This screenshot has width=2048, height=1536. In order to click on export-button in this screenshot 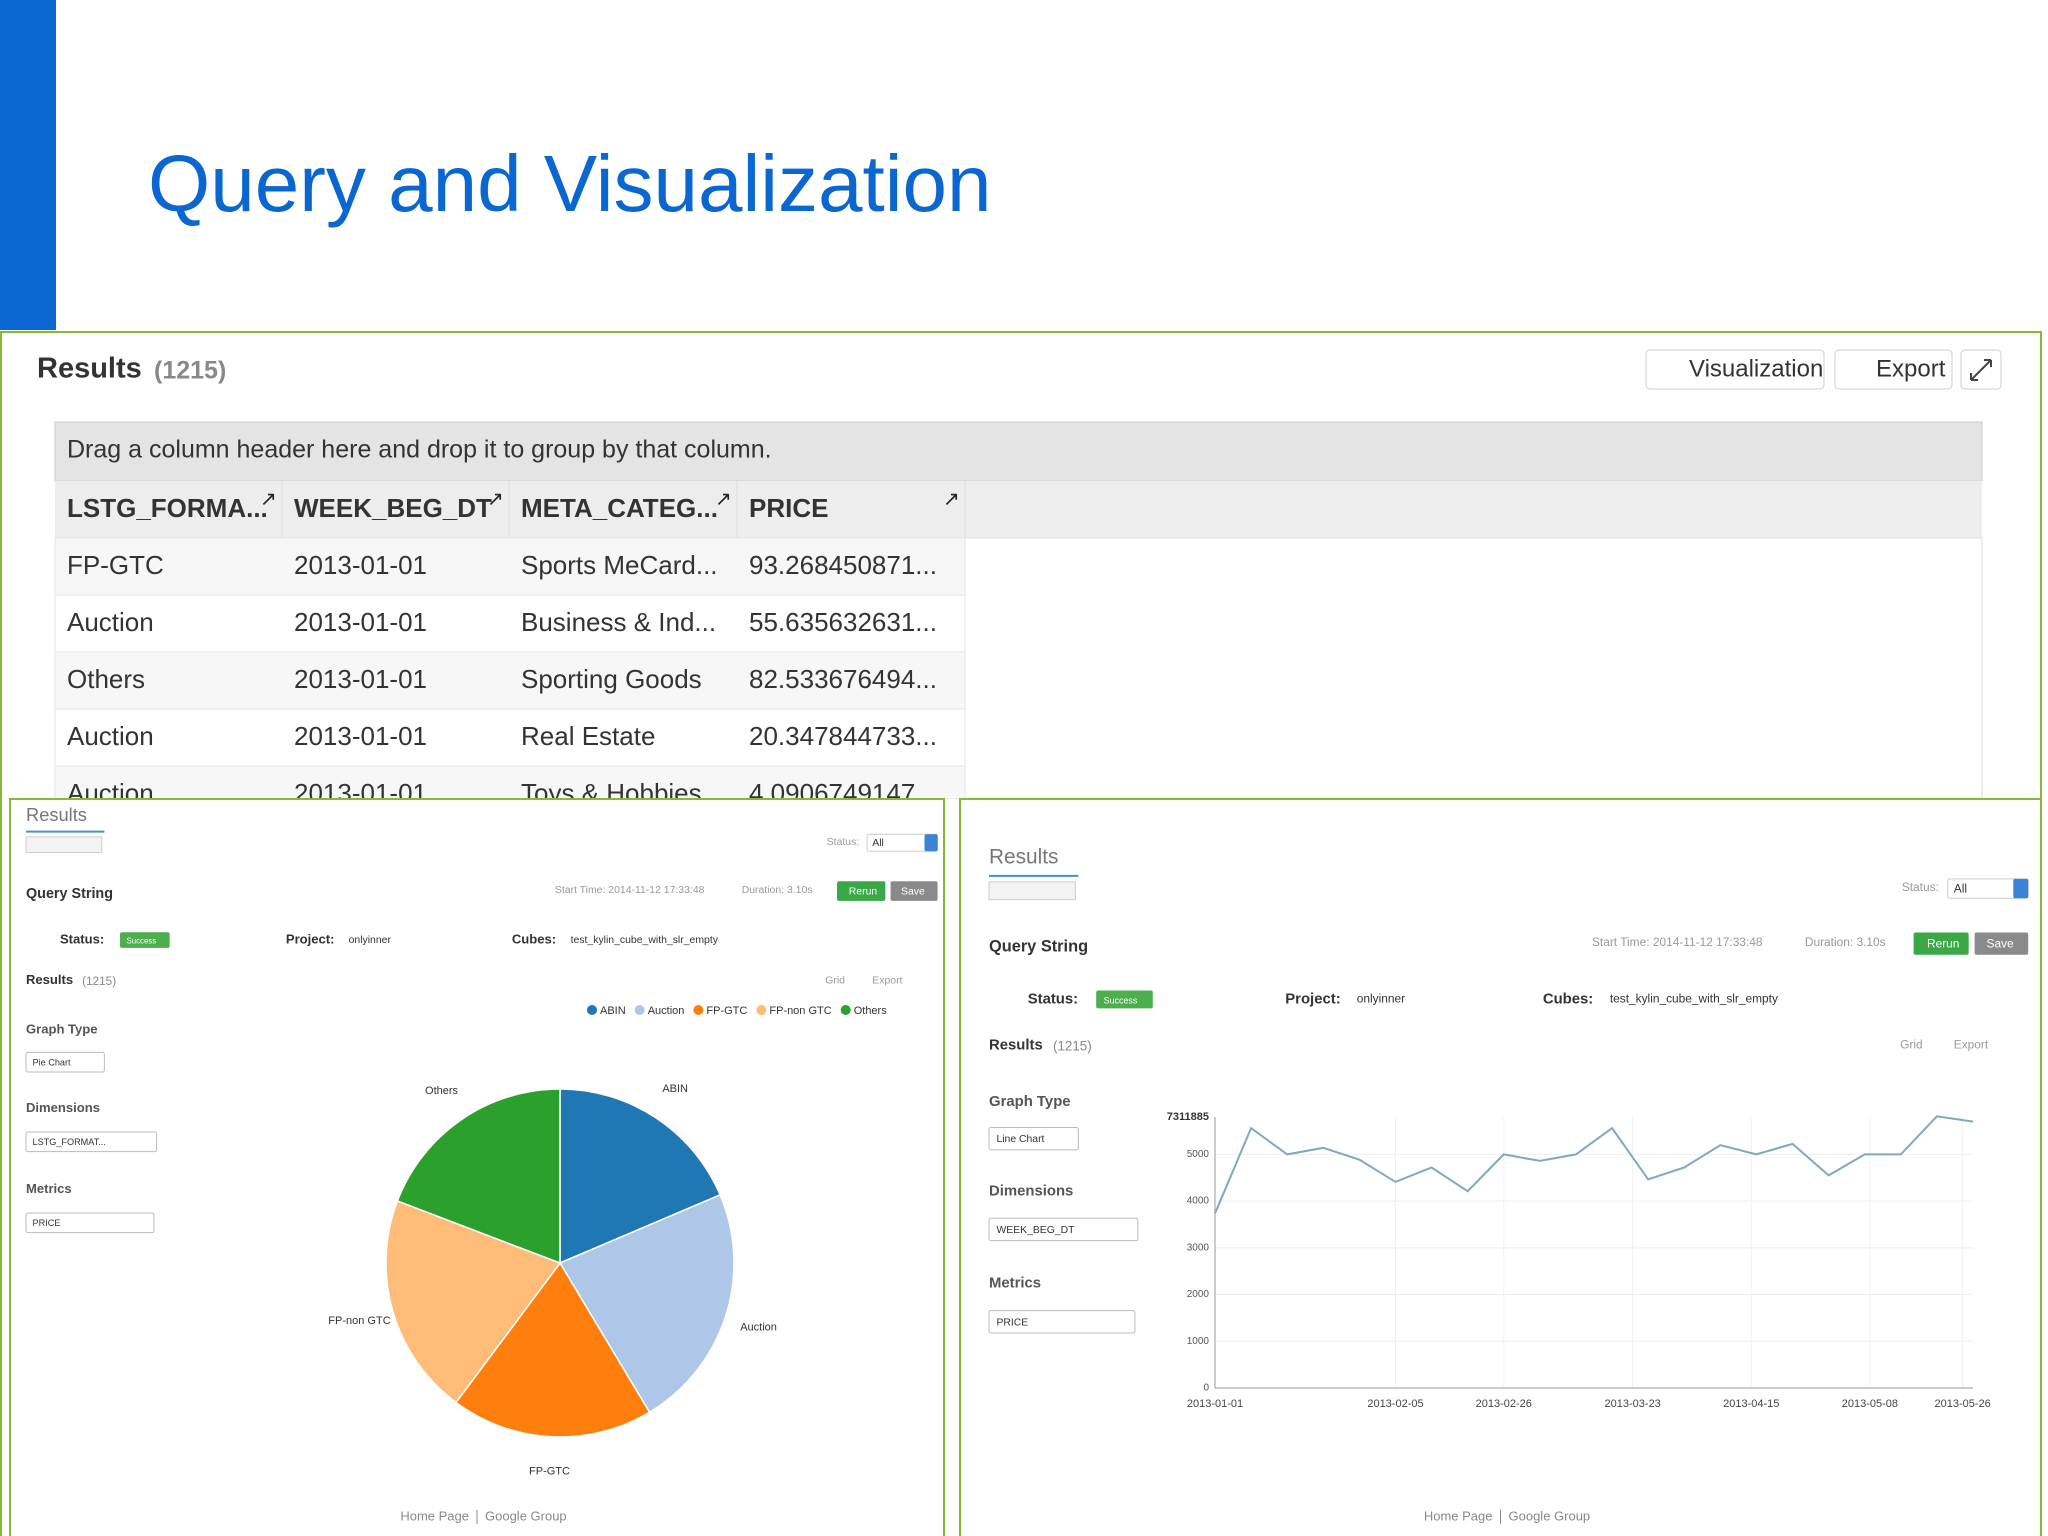, I will do `click(1893, 369)`.